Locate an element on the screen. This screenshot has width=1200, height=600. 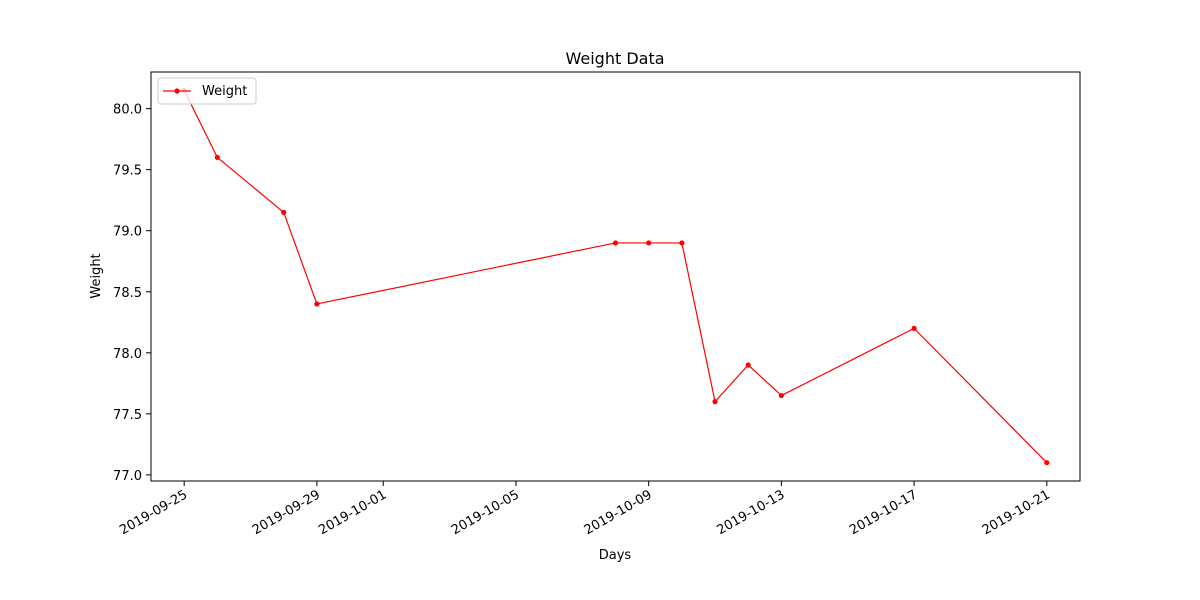
legend-marker is located at coordinates (177, 91).